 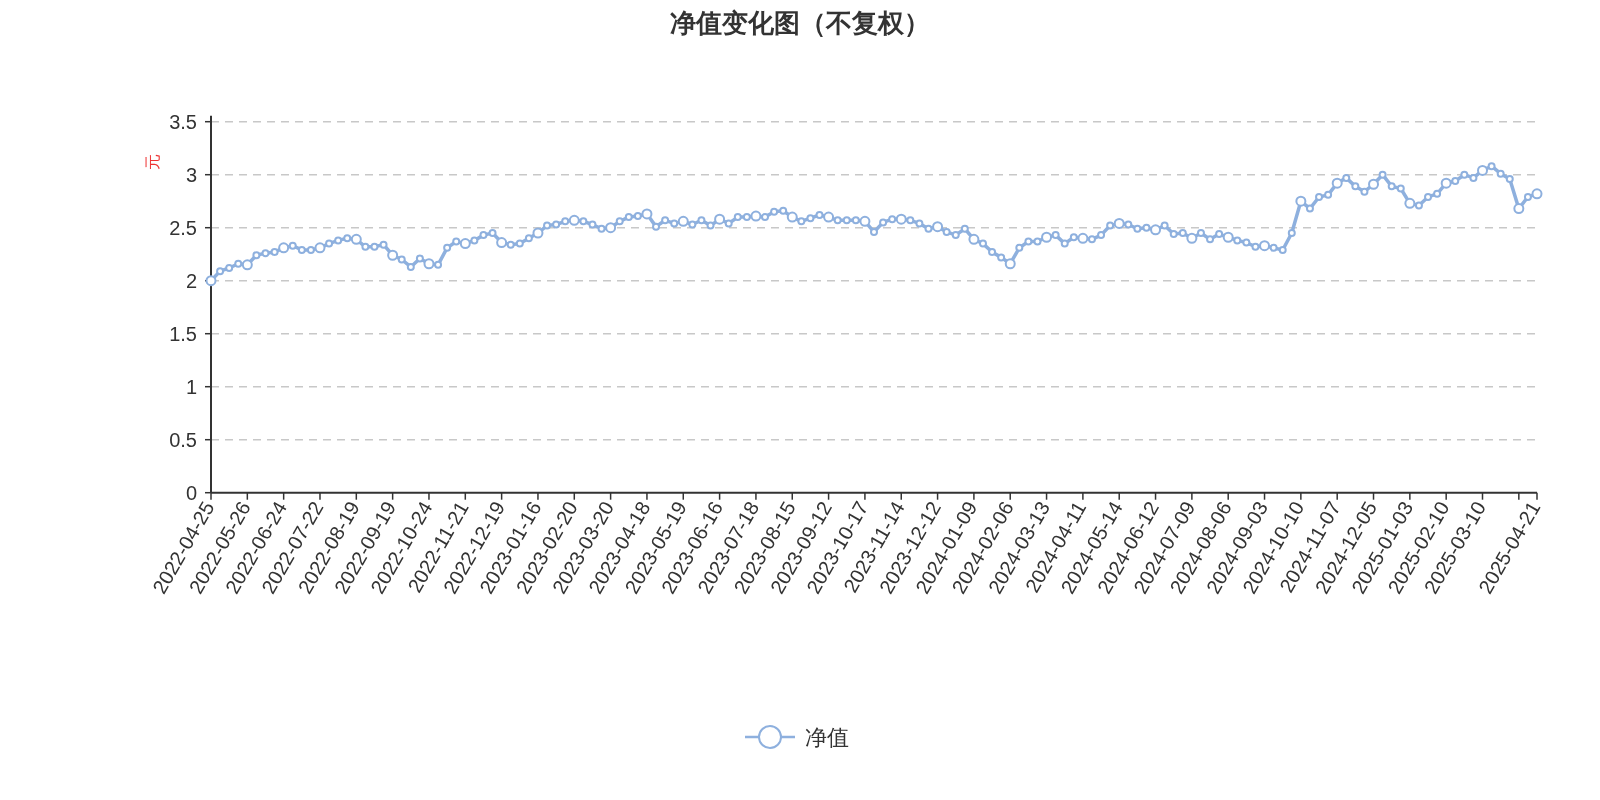 What do you see at coordinates (152, 161) in the screenshot?
I see `y-axis-title: 元` at bounding box center [152, 161].